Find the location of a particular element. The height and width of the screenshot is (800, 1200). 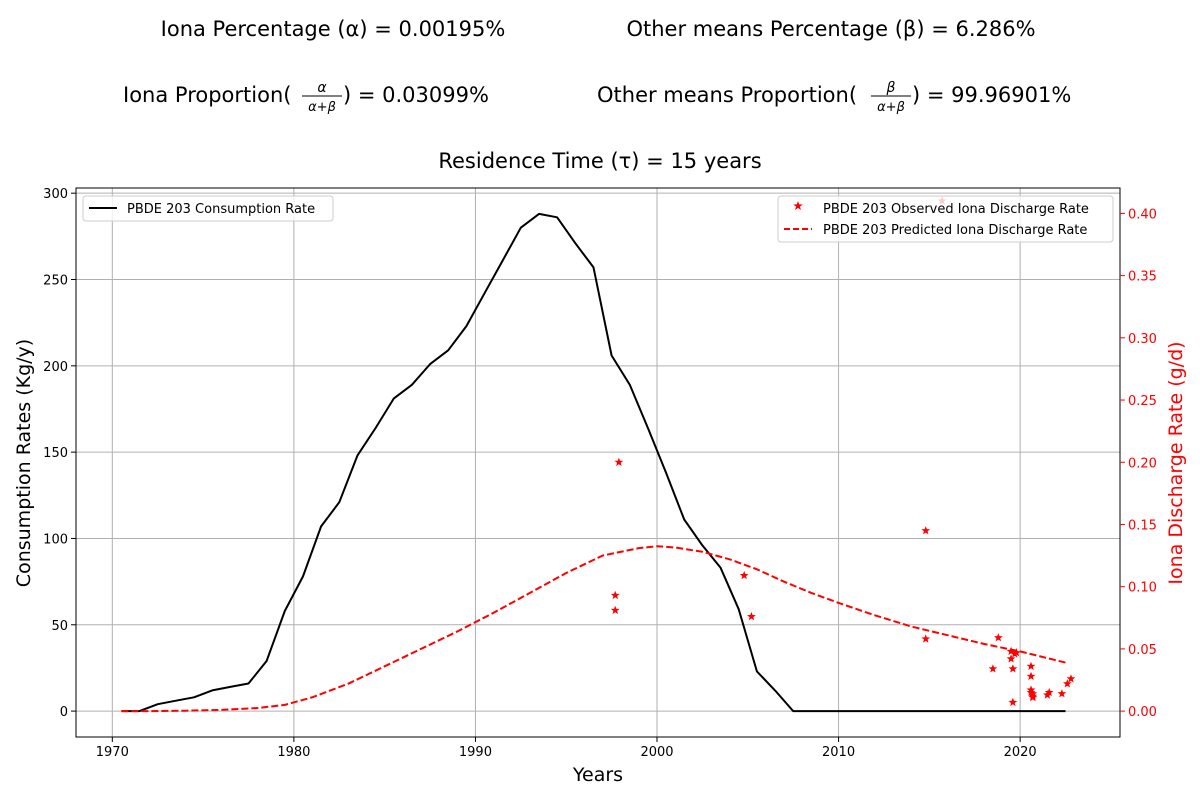

y-left-tick-label: 250 is located at coordinates (55, 281).